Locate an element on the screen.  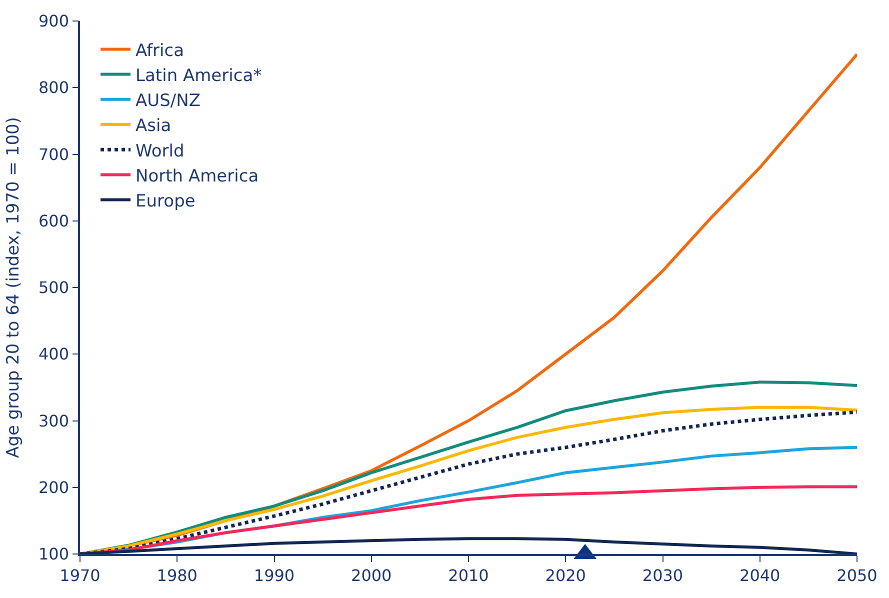
y-tick-label: 800 is located at coordinates (54, 88).